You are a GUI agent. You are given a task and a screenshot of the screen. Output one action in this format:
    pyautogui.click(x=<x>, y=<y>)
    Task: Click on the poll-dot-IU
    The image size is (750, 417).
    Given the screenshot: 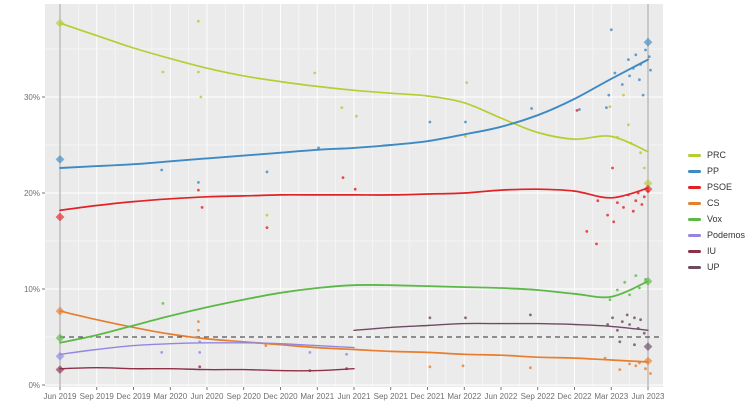 What is the action you would take?
    pyautogui.click(x=200, y=367)
    